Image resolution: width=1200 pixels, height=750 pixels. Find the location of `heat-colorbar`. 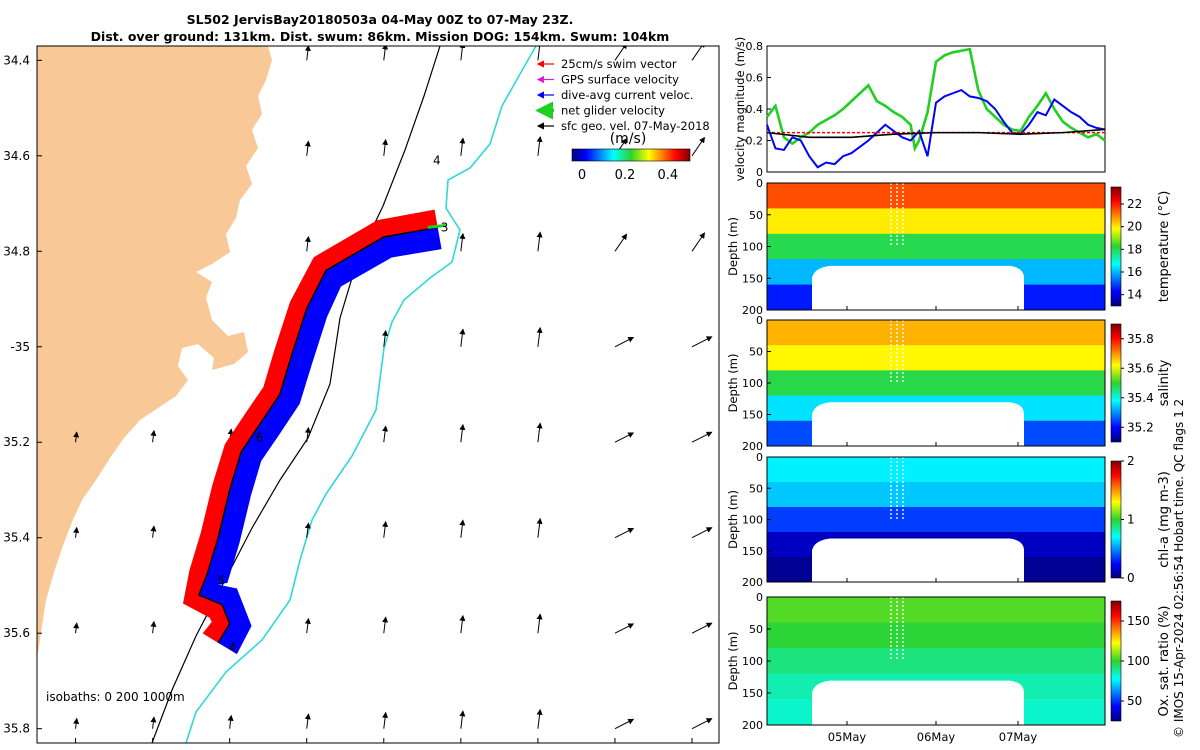

heat-colorbar is located at coordinates (1116, 246).